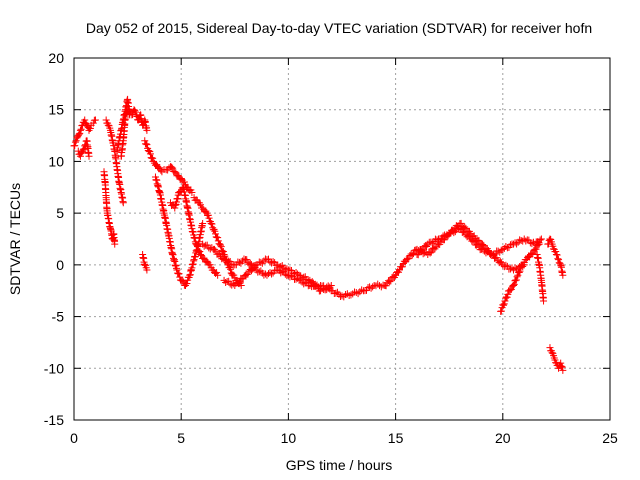 Image resolution: width=640 pixels, height=480 pixels. What do you see at coordinates (54, 368) in the screenshot?
I see `y-tick-label: -10` at bounding box center [54, 368].